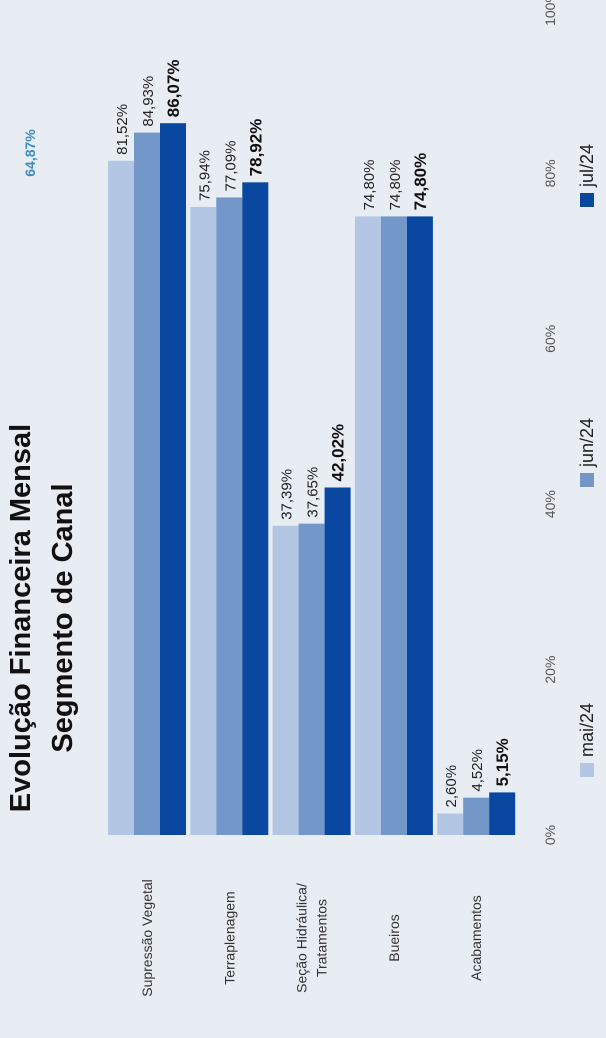 Image resolution: width=606 pixels, height=1038 pixels. What do you see at coordinates (147, 938) in the screenshot?
I see `category-label: Supressão Vegetal` at bounding box center [147, 938].